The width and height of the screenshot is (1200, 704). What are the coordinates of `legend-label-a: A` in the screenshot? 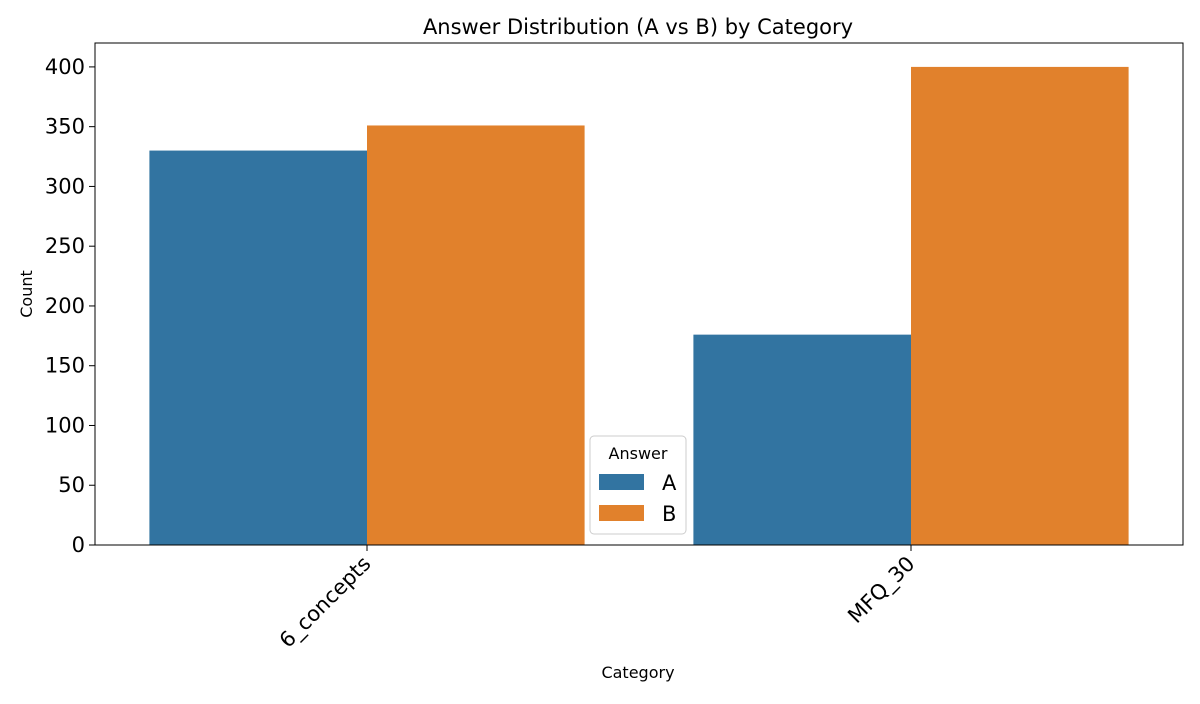 It's located at (669, 483).